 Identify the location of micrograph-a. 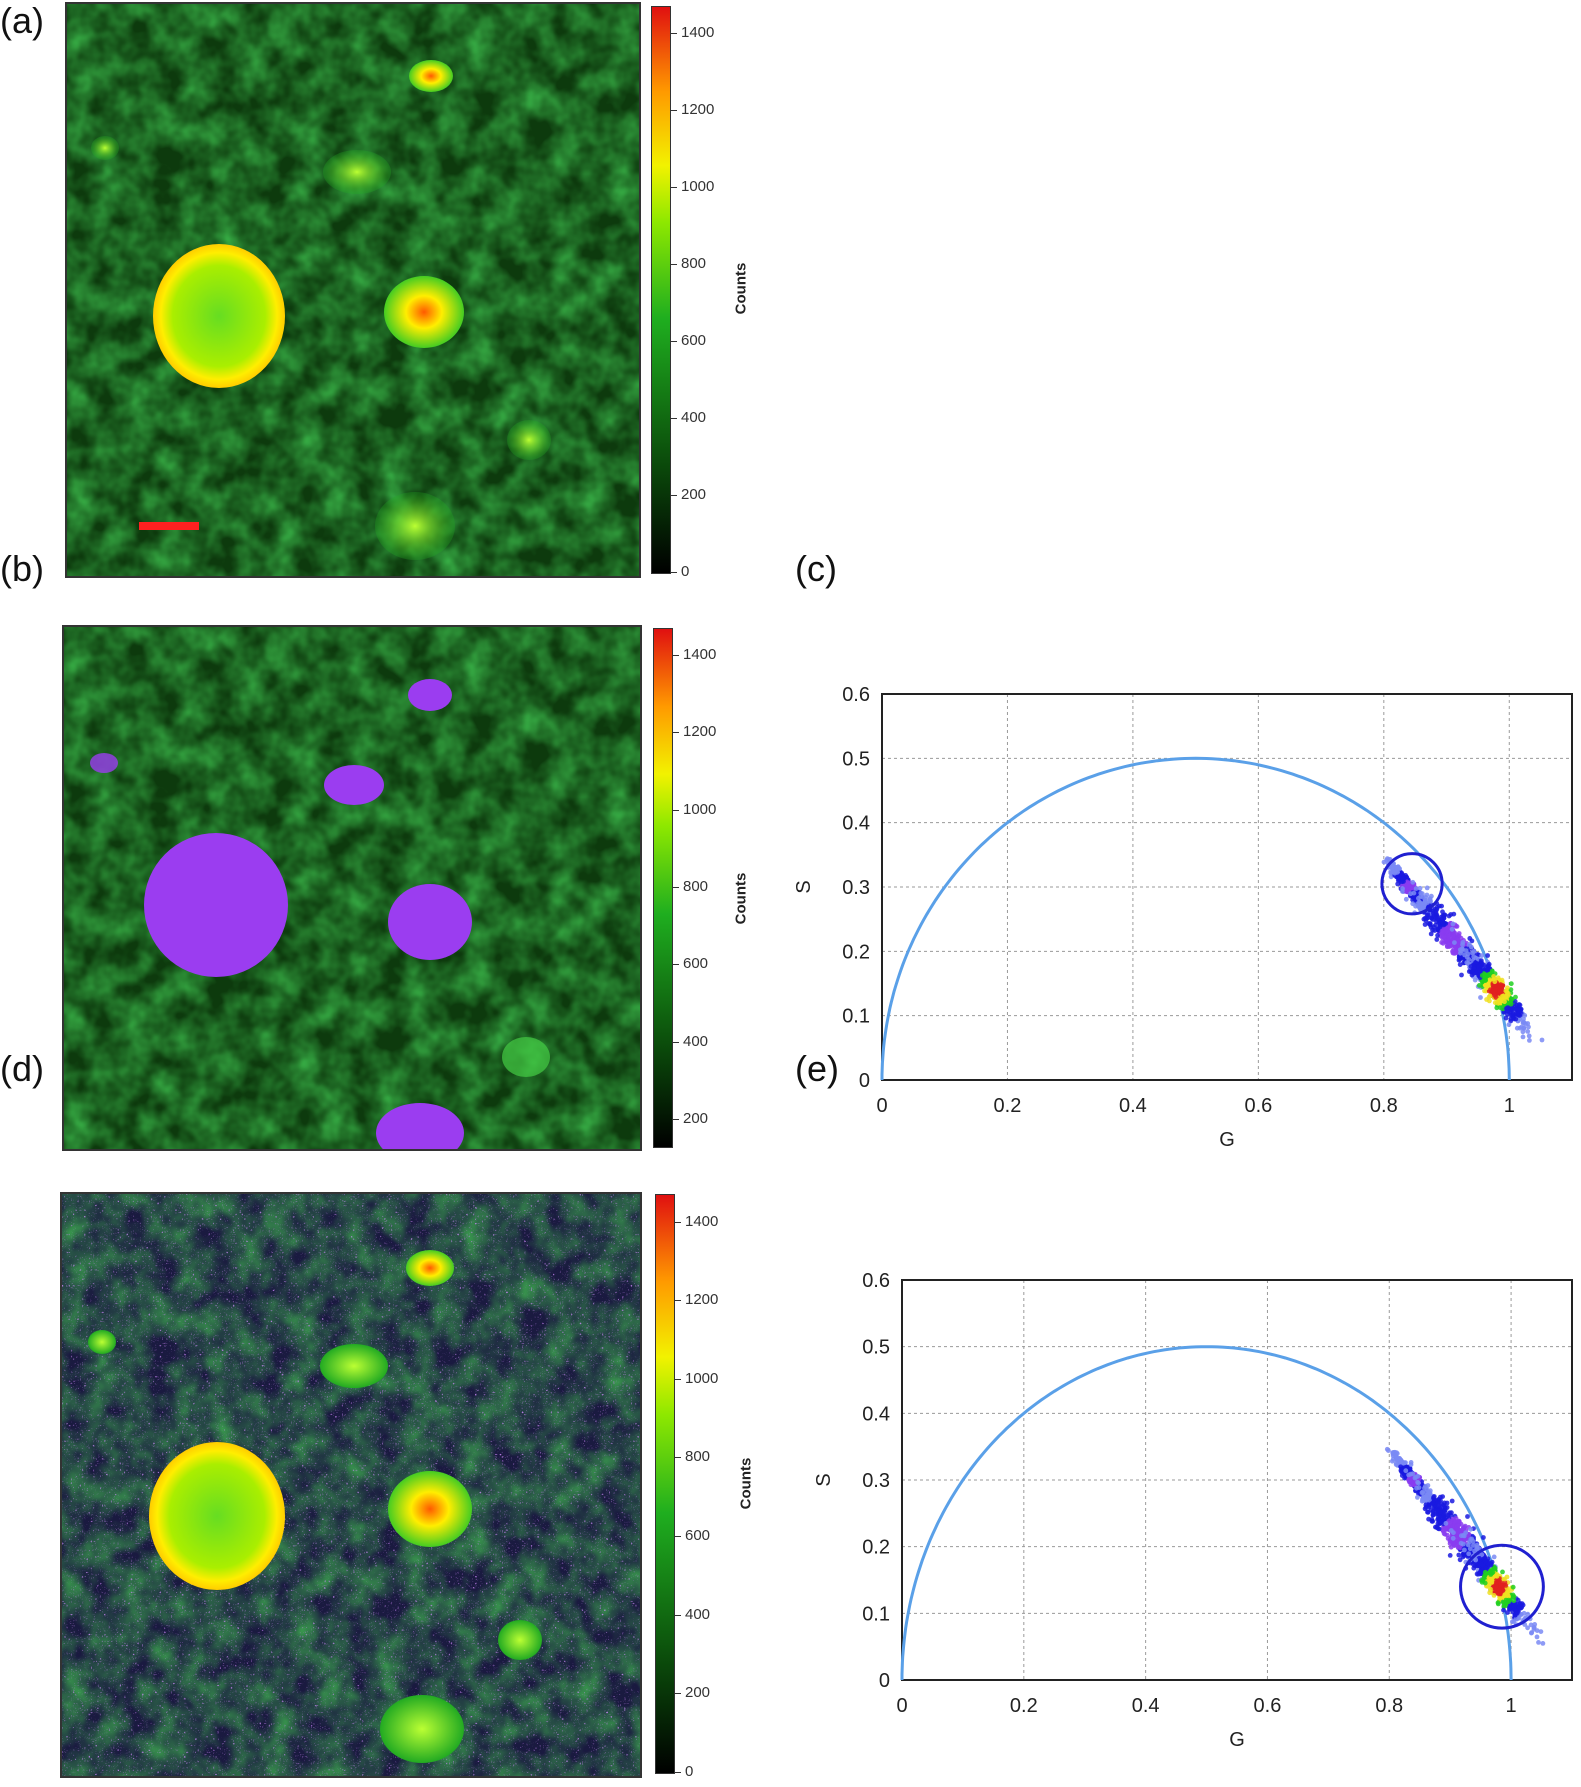
(353, 290).